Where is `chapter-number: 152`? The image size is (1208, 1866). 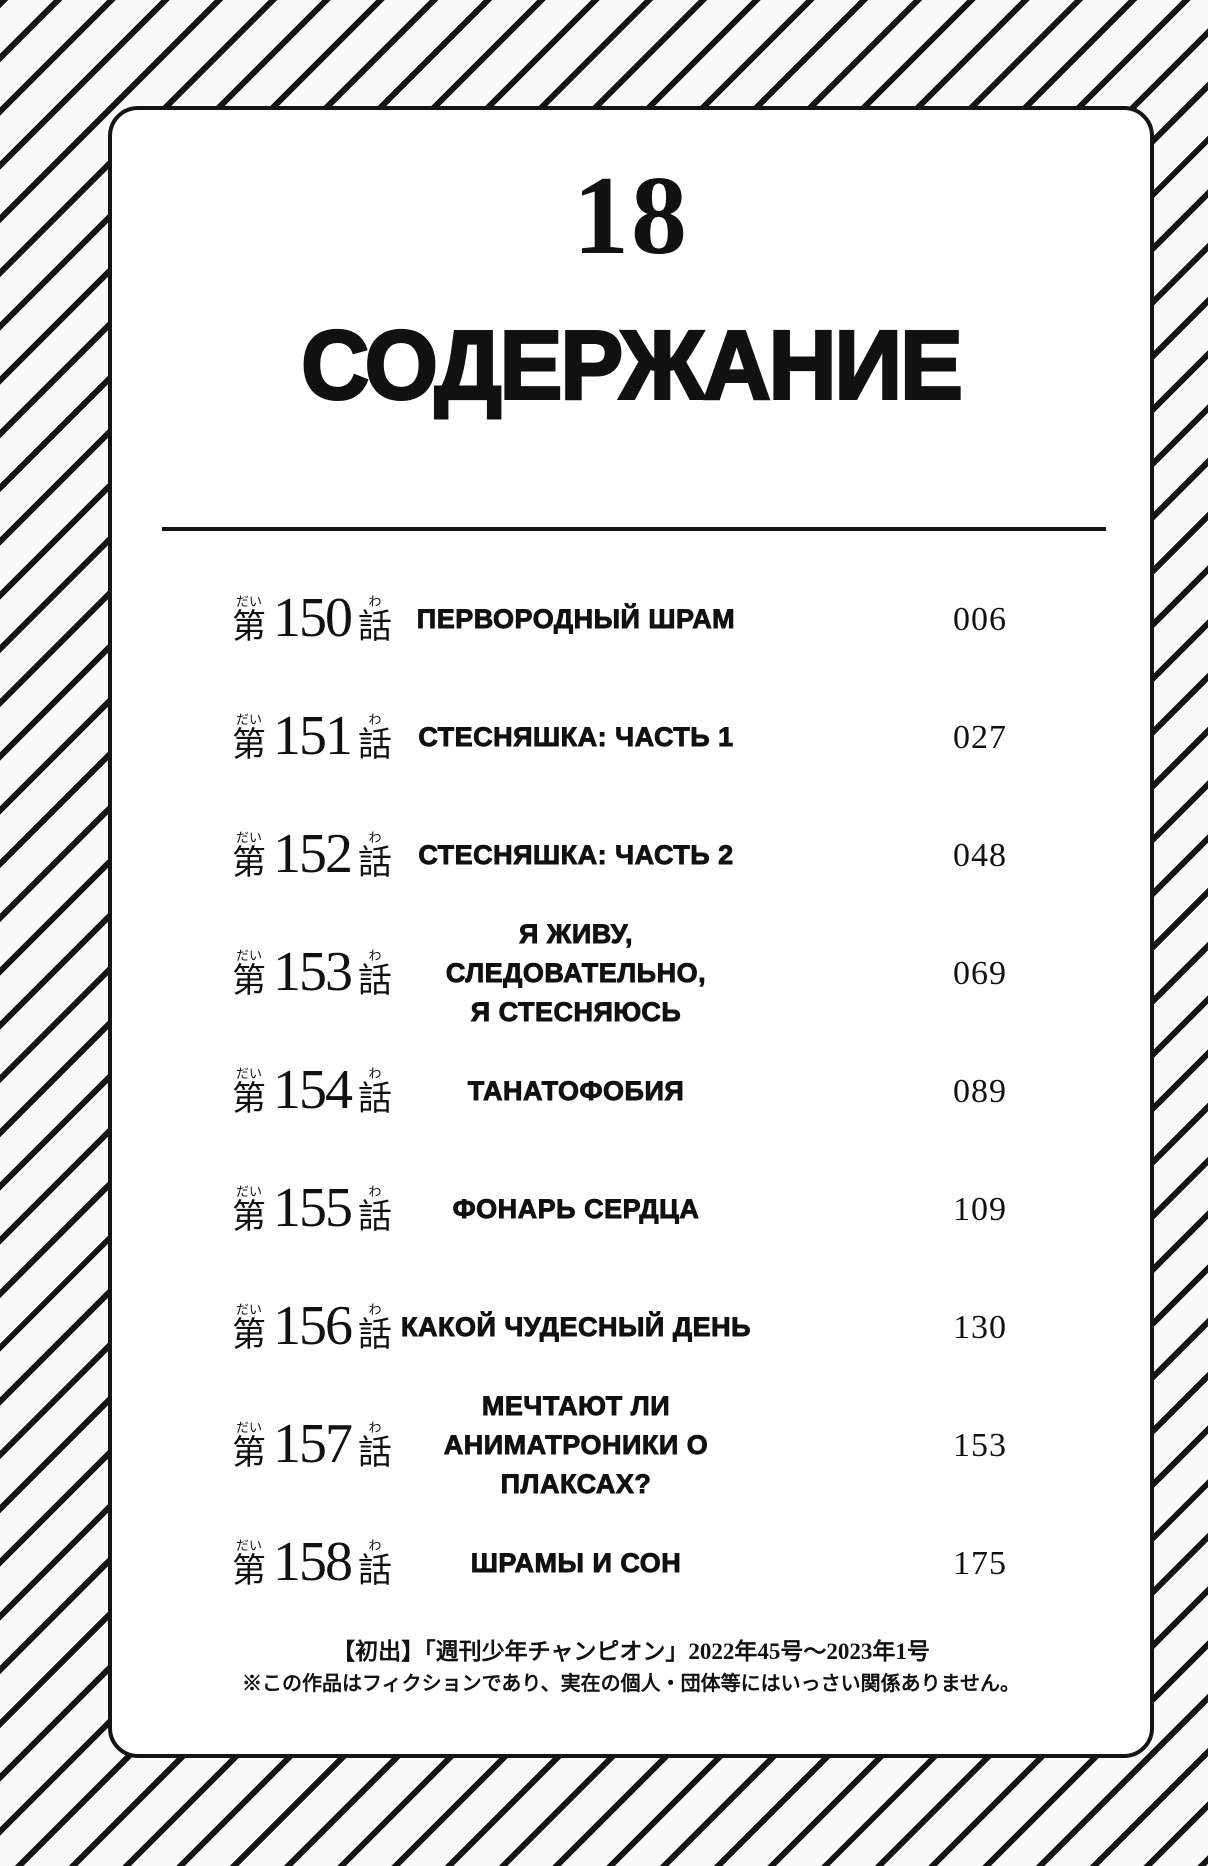
chapter-number: 152 is located at coordinates (313, 853).